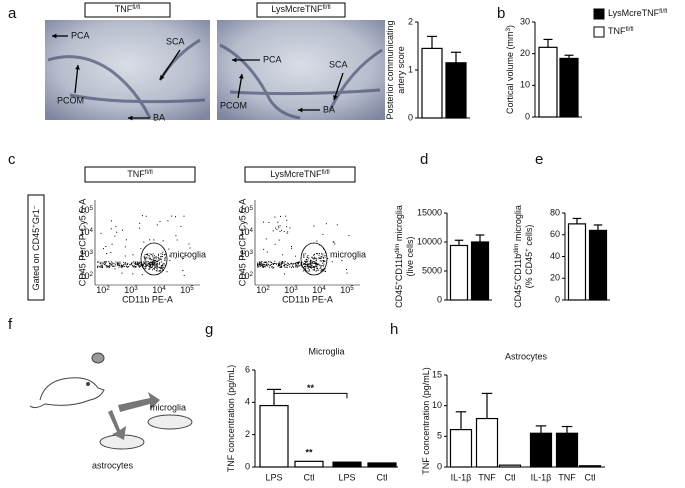 Image resolution: width=685 pixels, height=488 pixels. Describe the element at coordinates (103, 290) in the screenshot. I see `flow-x-tick: 10²` at that location.